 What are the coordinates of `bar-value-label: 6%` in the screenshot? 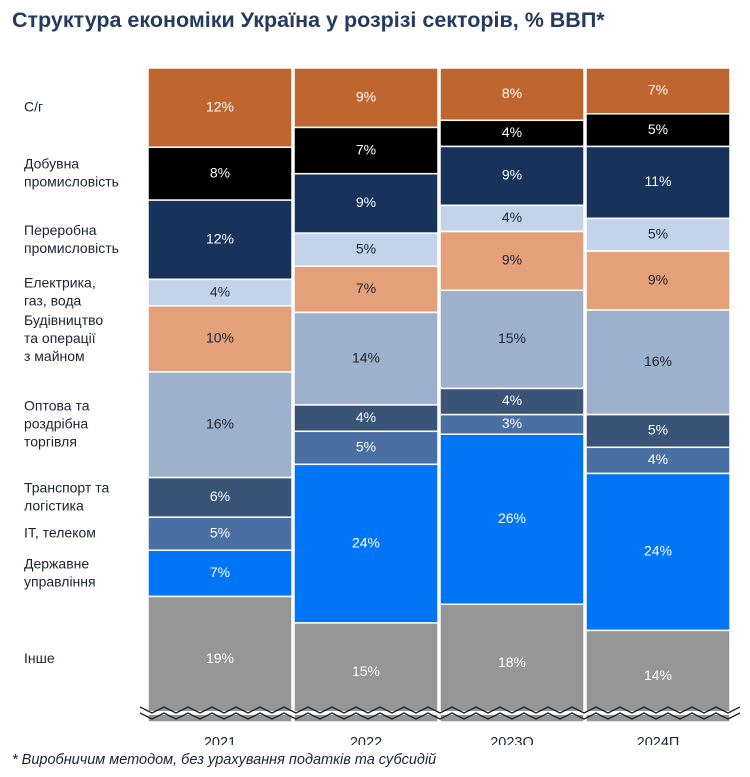 It's located at (220, 496).